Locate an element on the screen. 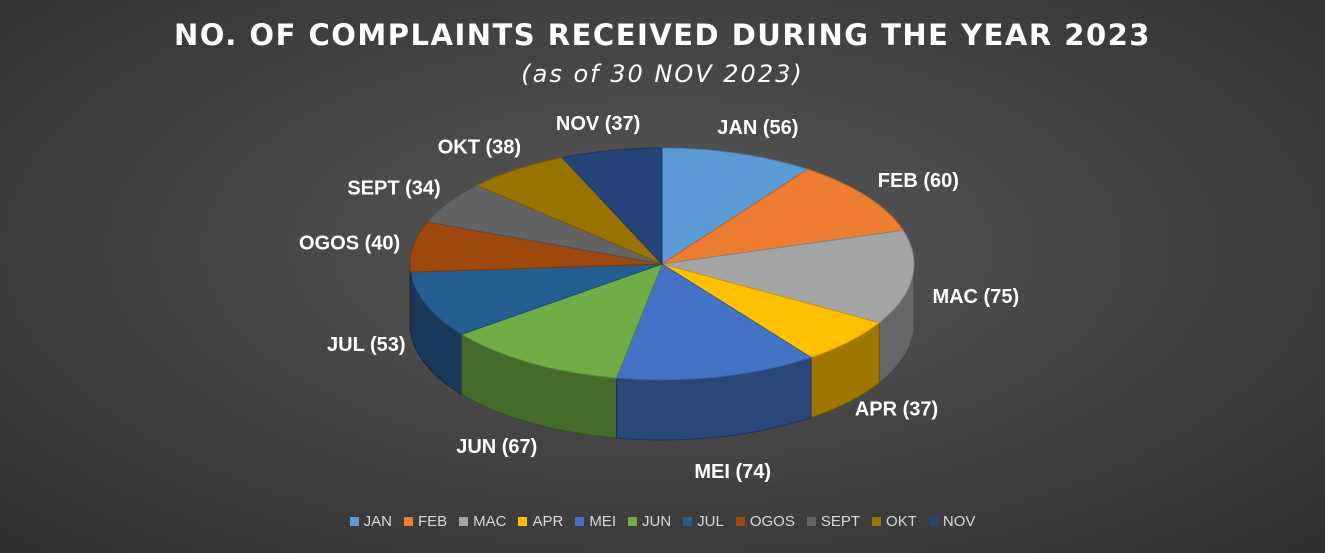 The image size is (1325, 553). legend-label-nov: NOV is located at coordinates (959, 521).